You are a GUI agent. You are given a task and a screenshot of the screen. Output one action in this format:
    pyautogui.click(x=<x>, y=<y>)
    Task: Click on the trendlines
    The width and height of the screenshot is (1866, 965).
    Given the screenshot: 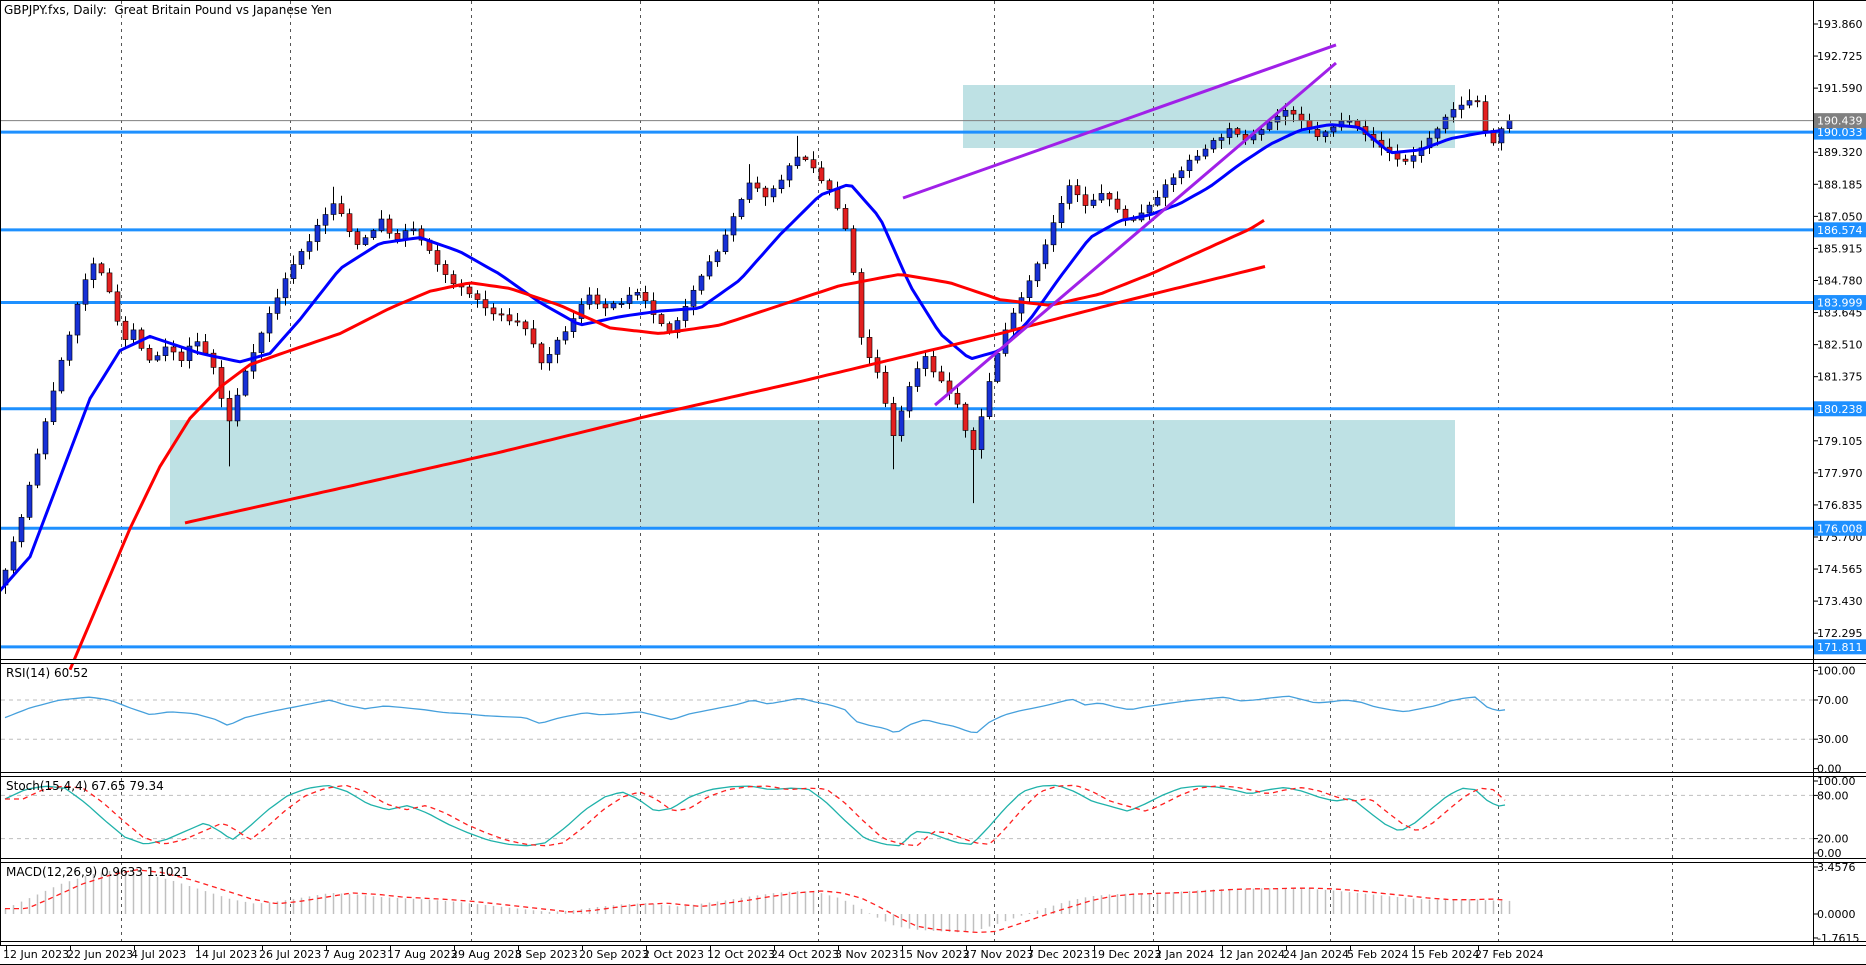 What is the action you would take?
    pyautogui.click(x=1119, y=225)
    